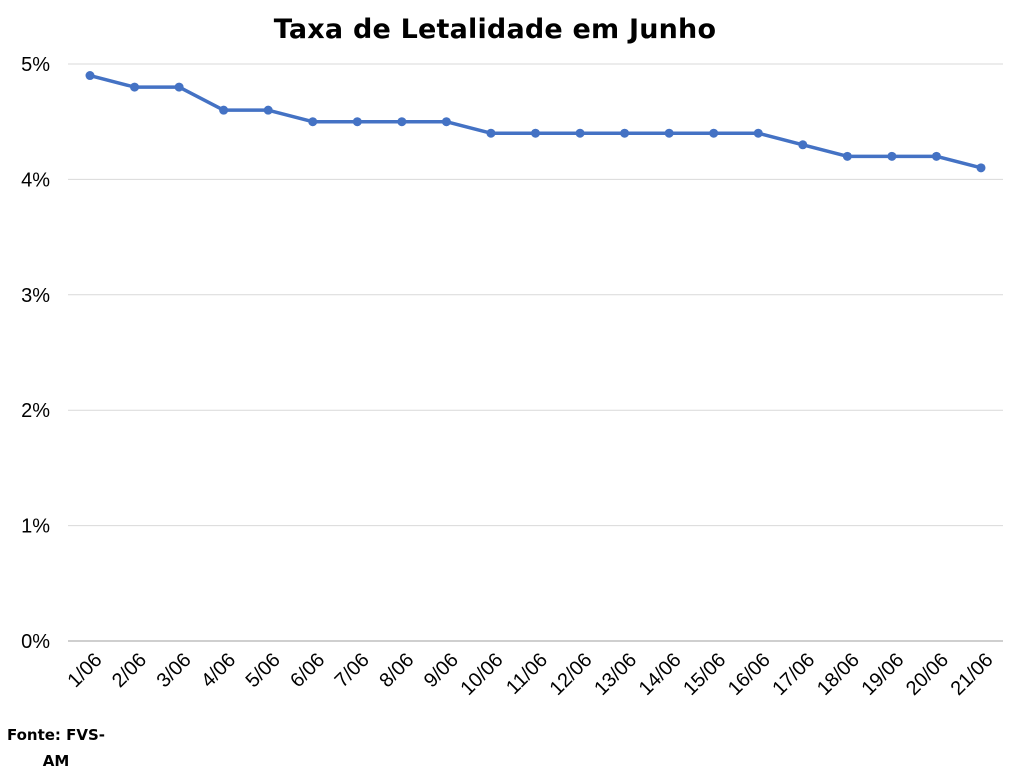 The width and height of the screenshot is (1024, 774). I want to click on x-tick-label: 6/06, so click(307, 670).